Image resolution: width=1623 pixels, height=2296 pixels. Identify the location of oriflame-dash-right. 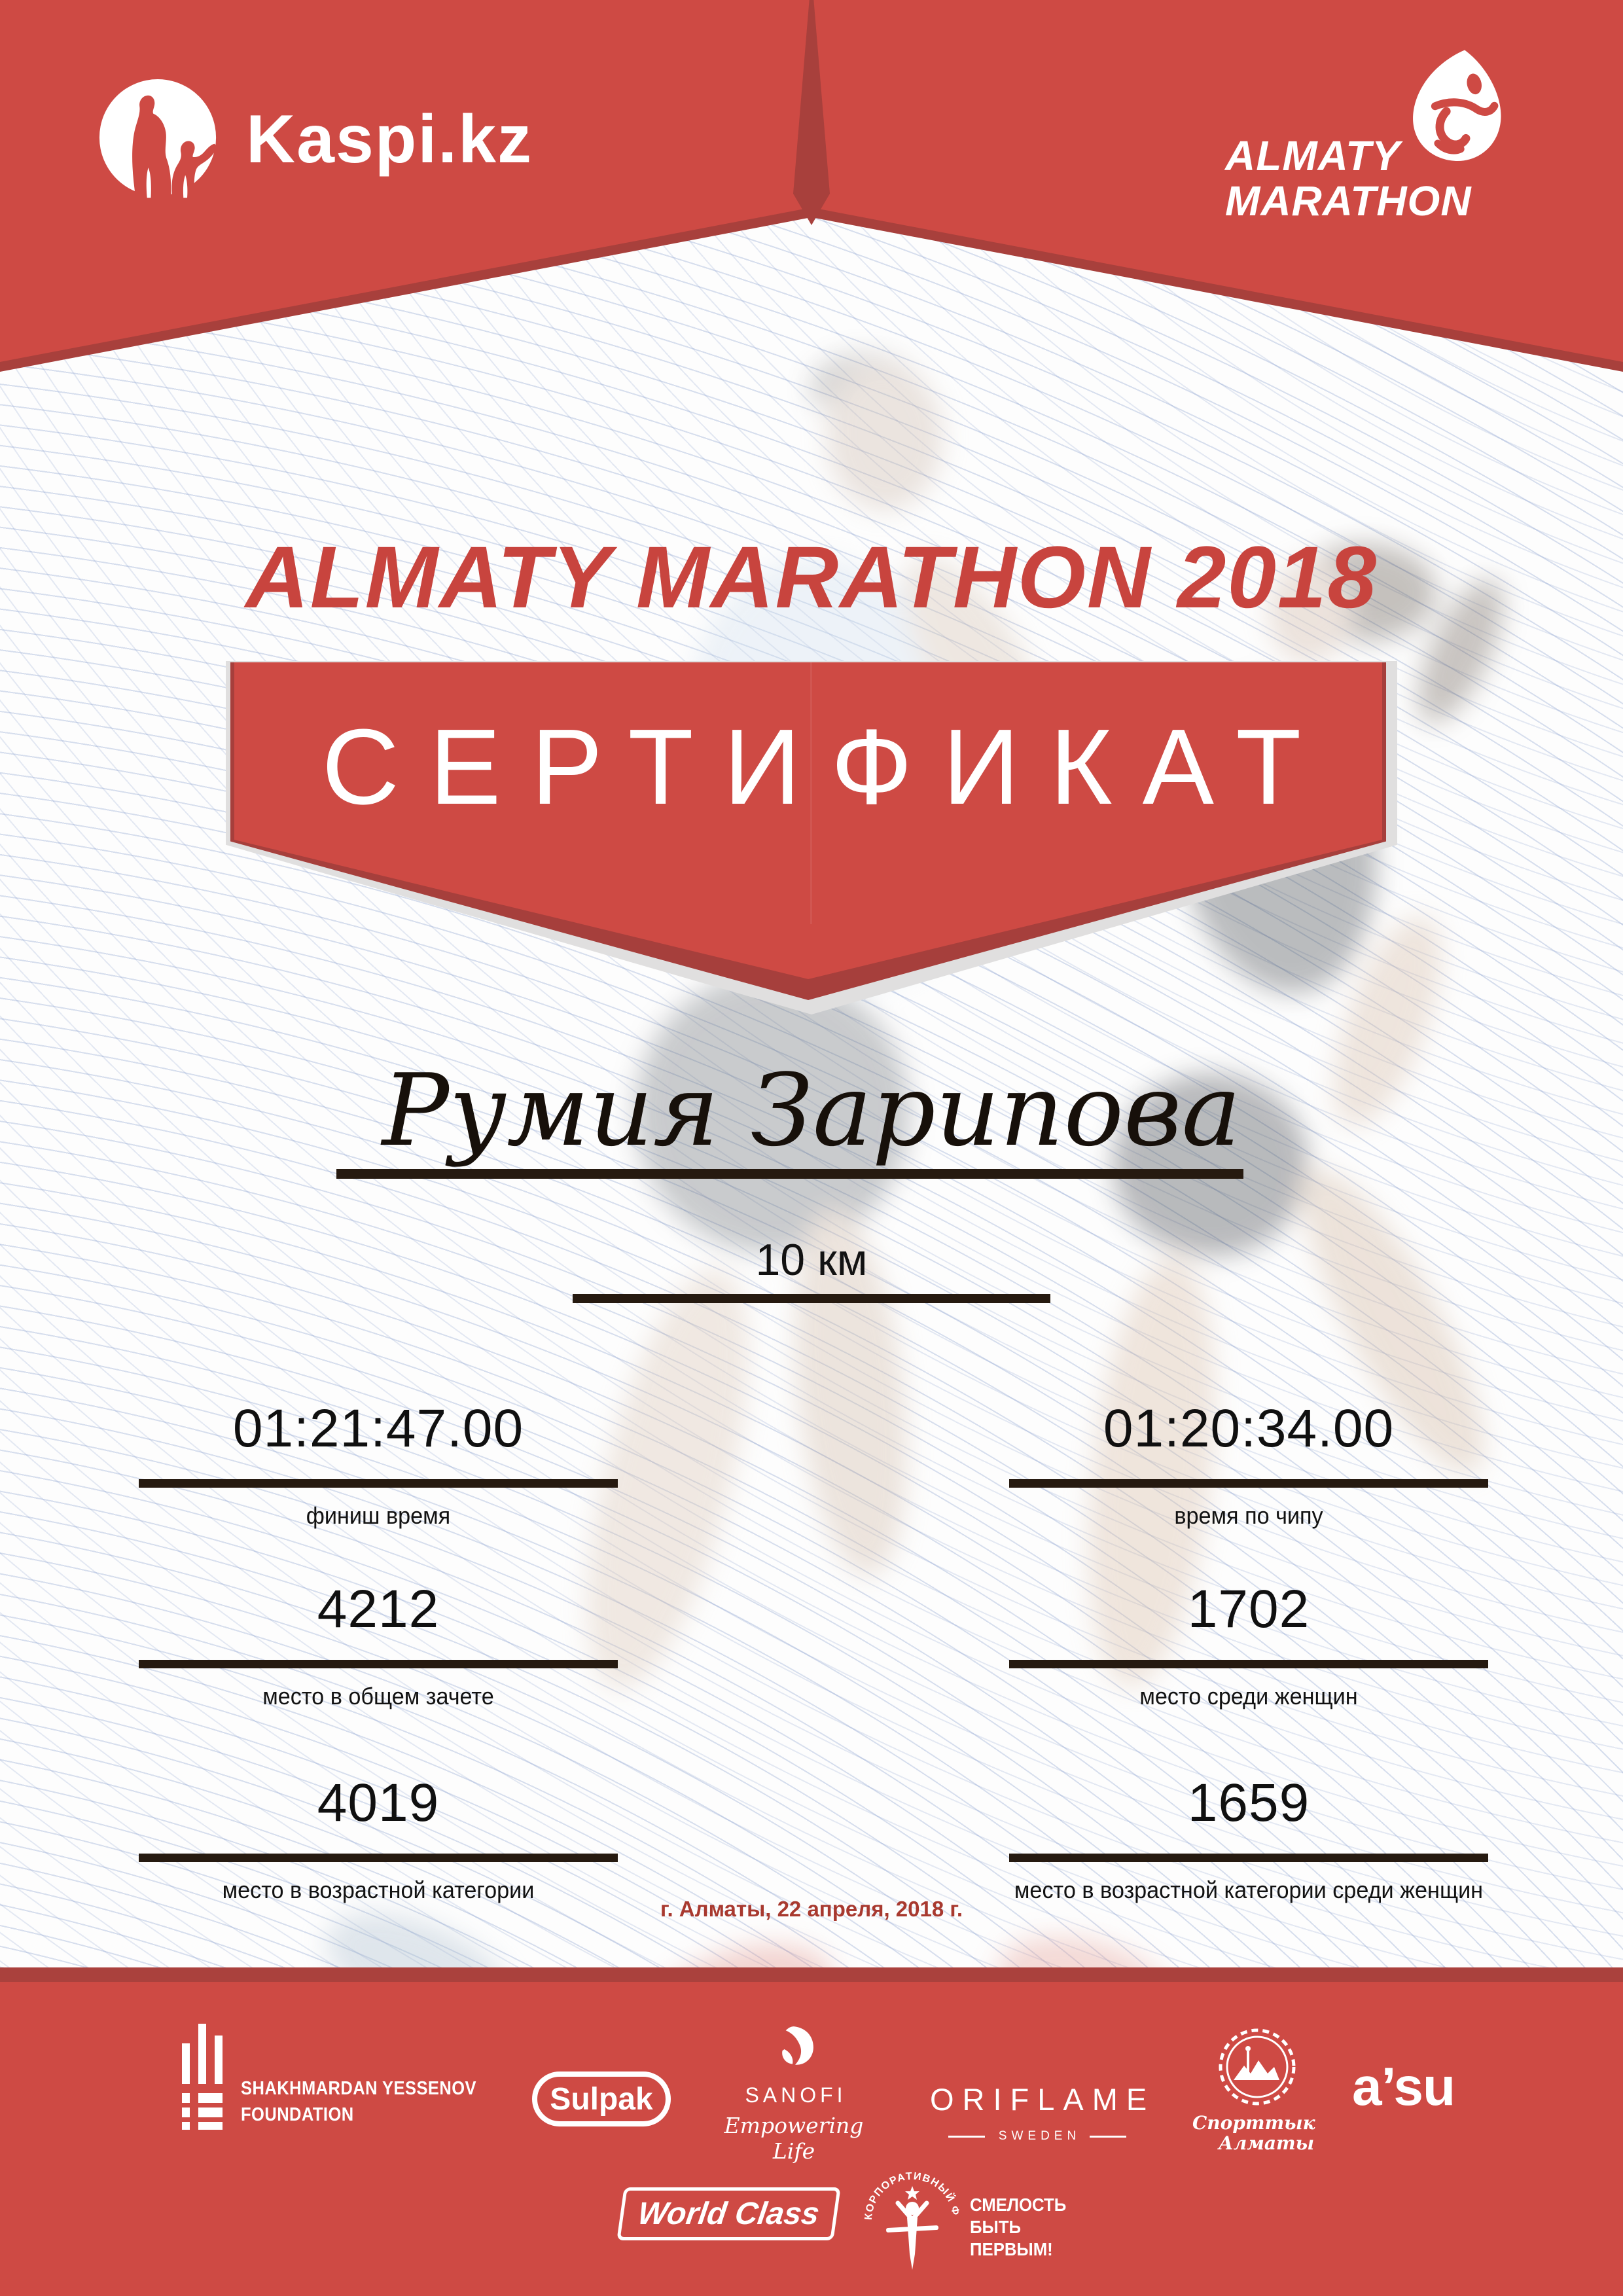
(1108, 2136).